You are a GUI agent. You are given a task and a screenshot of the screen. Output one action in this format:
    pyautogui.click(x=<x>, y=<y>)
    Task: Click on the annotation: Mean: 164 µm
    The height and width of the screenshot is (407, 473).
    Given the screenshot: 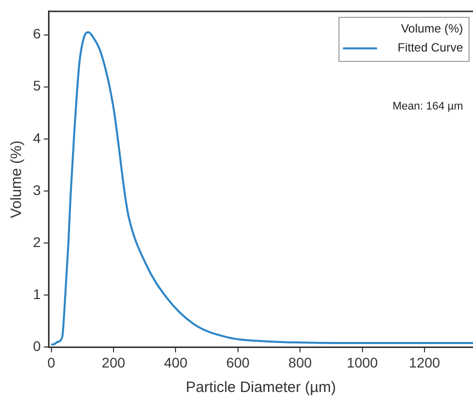 What is the action you would take?
    pyautogui.click(x=427, y=106)
    